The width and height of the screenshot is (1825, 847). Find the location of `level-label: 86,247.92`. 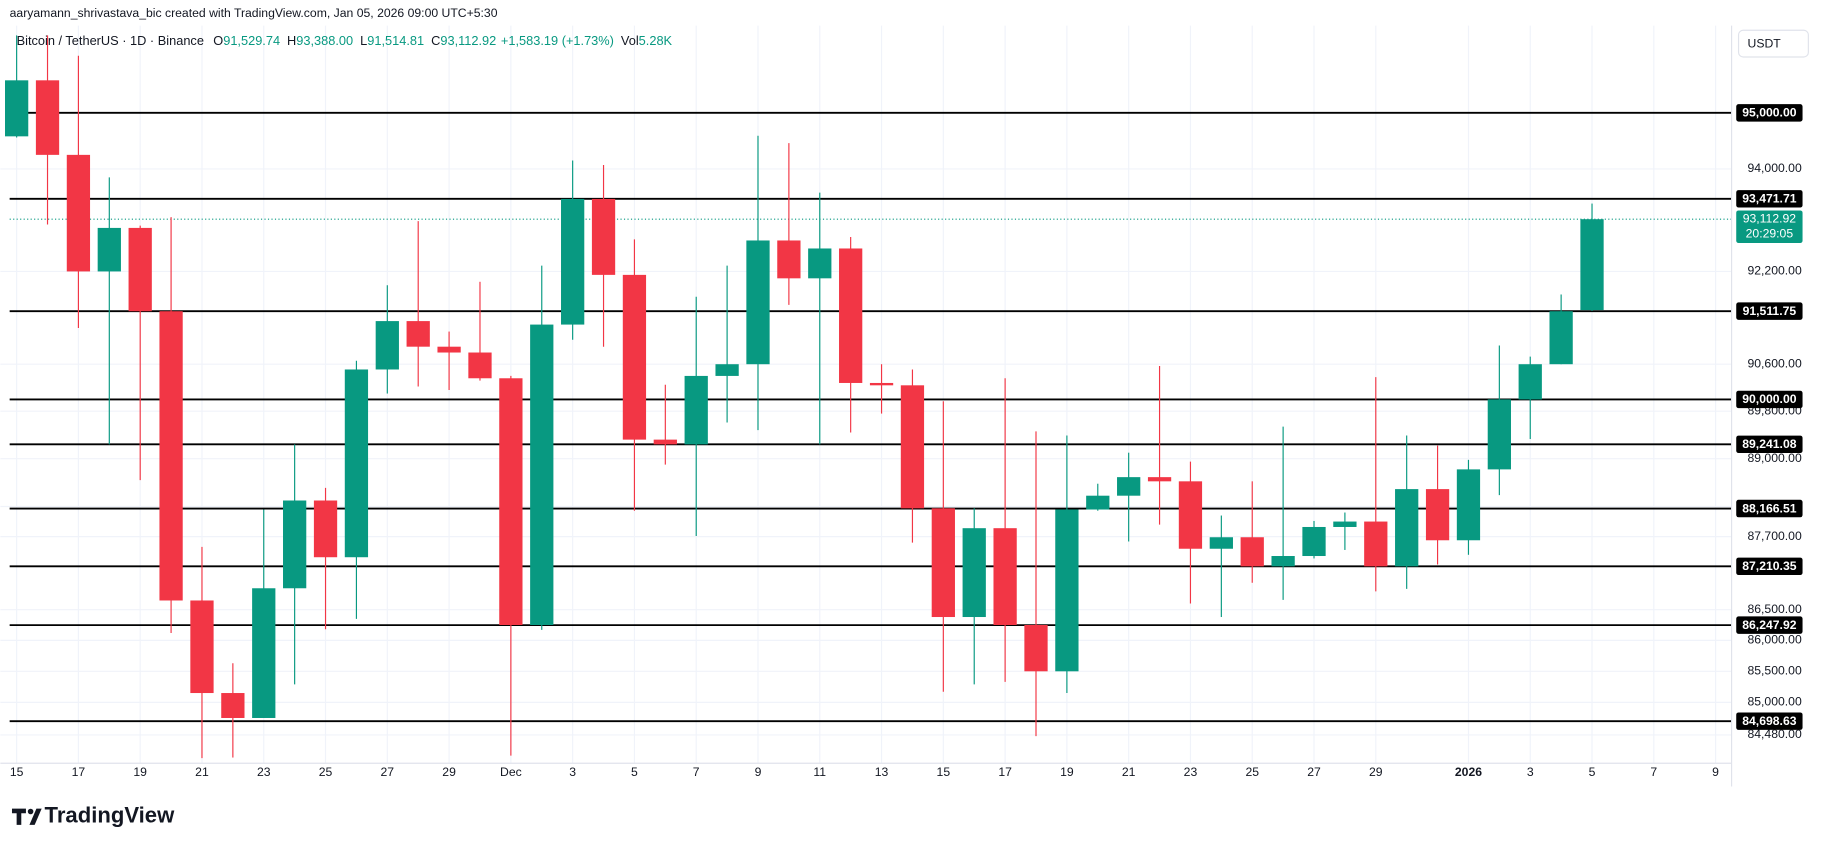

level-label: 86,247.92 is located at coordinates (1769, 625).